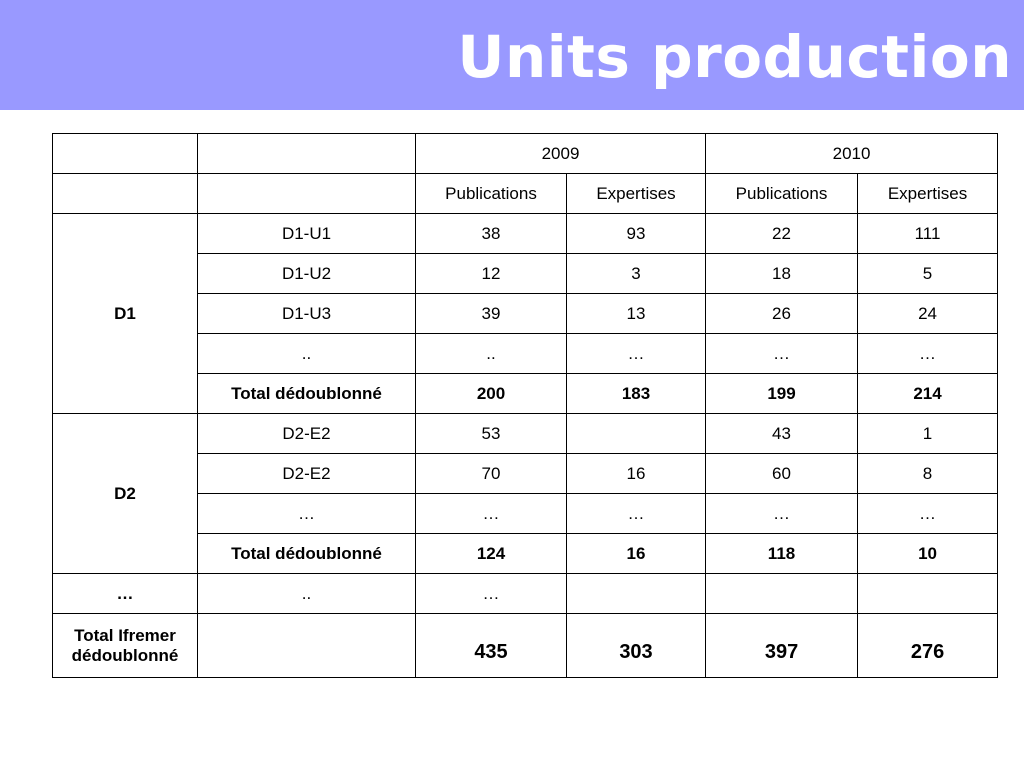  I want to click on domain-label: D2, so click(125, 493).